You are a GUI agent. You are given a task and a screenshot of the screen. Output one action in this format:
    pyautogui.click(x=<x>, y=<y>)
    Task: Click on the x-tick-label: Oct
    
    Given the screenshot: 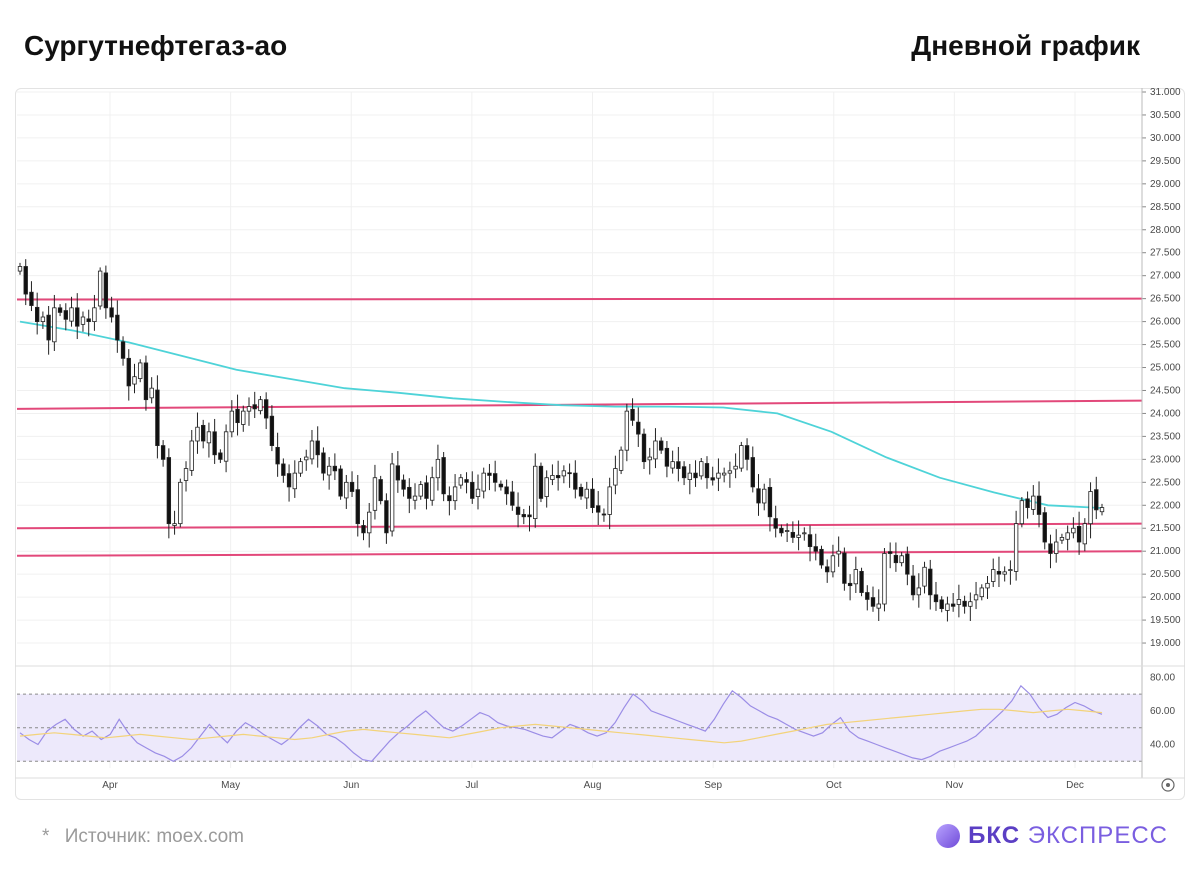 What is the action you would take?
    pyautogui.click(x=834, y=785)
    